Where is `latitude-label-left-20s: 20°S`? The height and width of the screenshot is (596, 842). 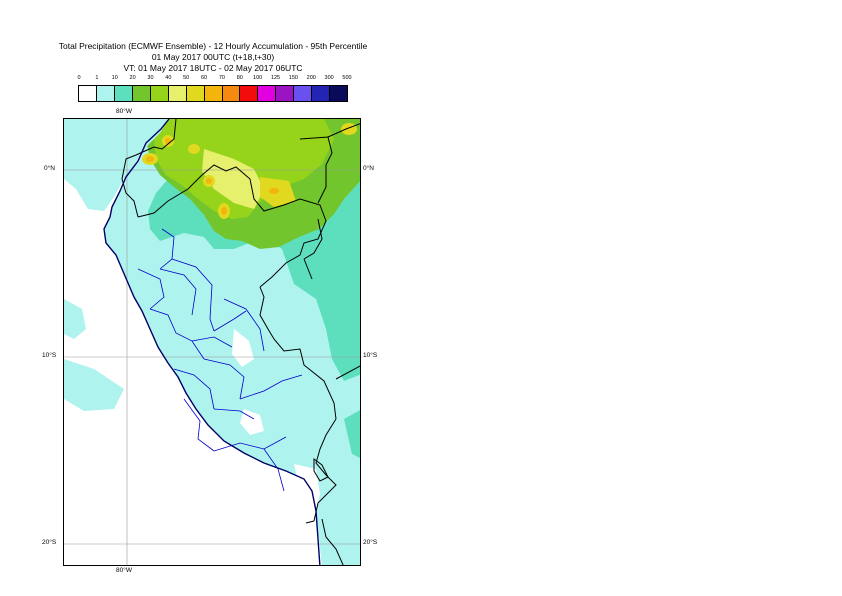
latitude-label-left-20s: 20°S is located at coordinates (49, 542).